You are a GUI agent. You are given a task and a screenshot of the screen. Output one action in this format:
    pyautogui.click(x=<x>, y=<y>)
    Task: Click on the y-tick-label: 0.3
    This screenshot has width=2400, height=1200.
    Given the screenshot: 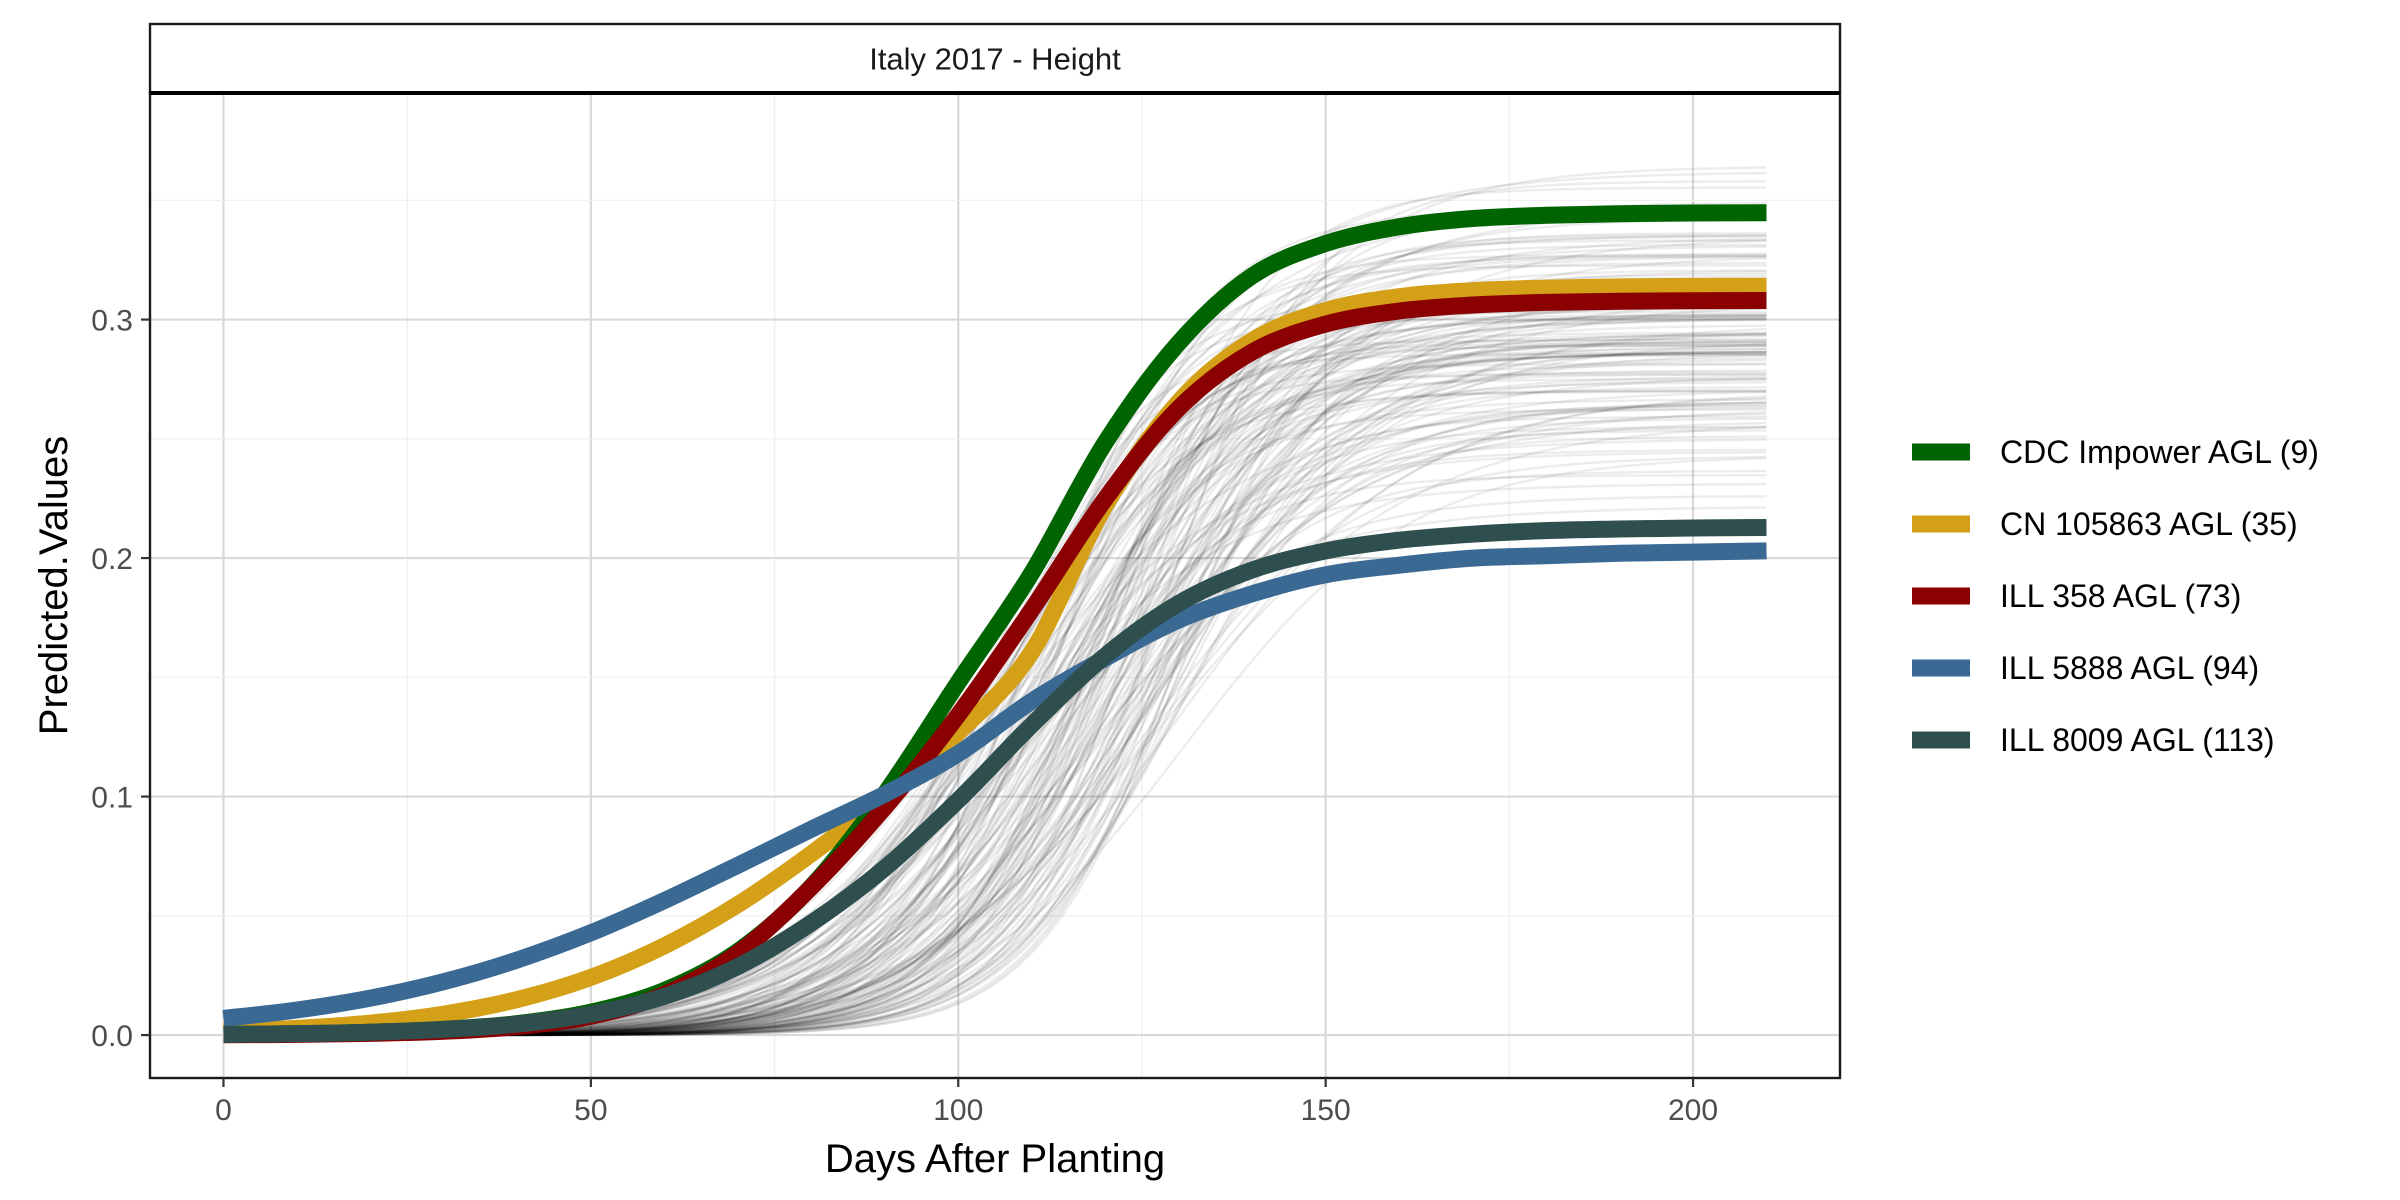 What is the action you would take?
    pyautogui.click(x=112, y=321)
    